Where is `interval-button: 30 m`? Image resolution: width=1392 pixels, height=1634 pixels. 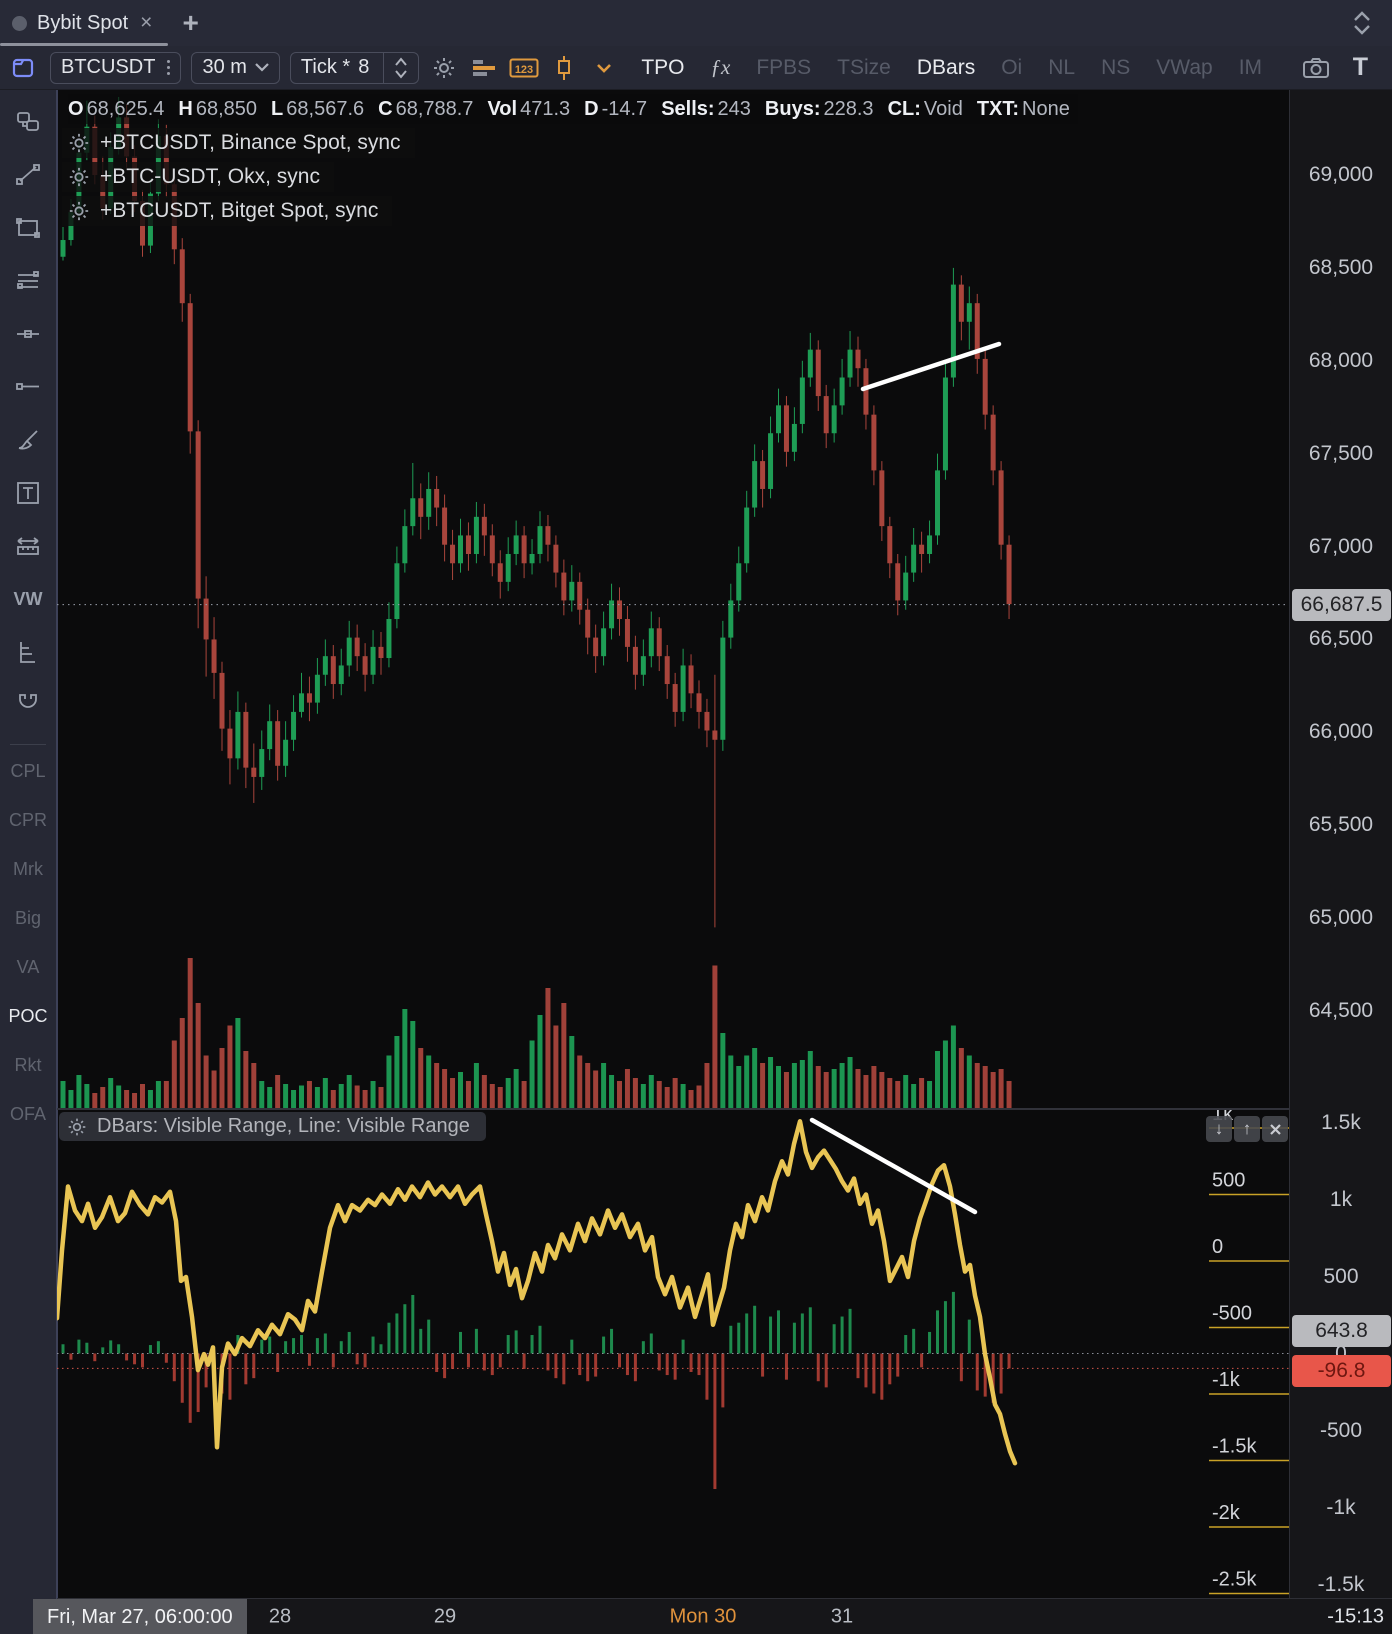
interval-button: 30 m is located at coordinates (235, 67).